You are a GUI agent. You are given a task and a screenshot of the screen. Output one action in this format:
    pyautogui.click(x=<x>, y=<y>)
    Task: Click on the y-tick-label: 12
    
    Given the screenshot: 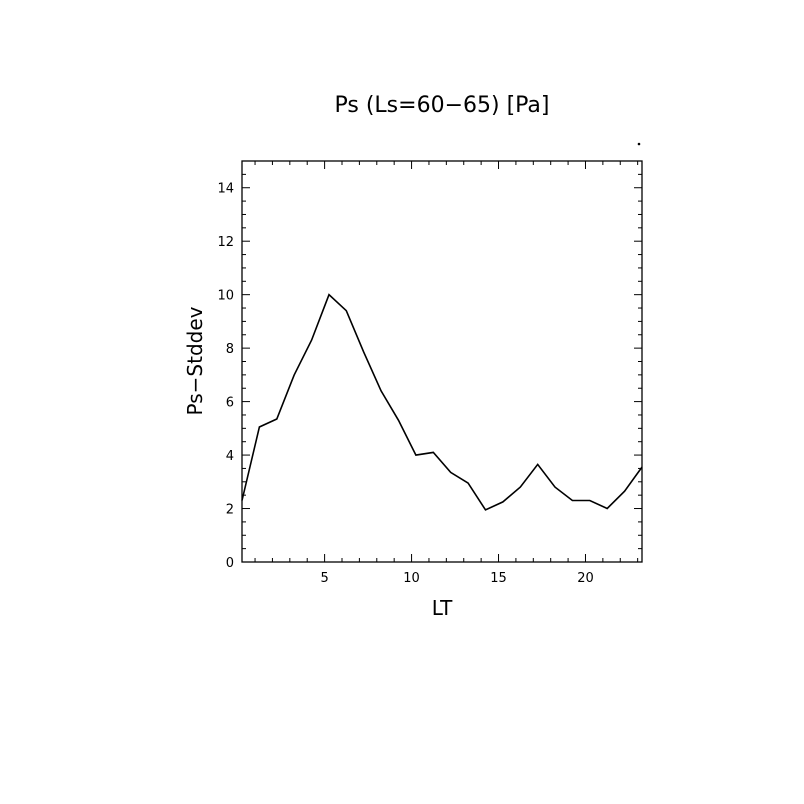 What is the action you would take?
    pyautogui.click(x=225, y=242)
    